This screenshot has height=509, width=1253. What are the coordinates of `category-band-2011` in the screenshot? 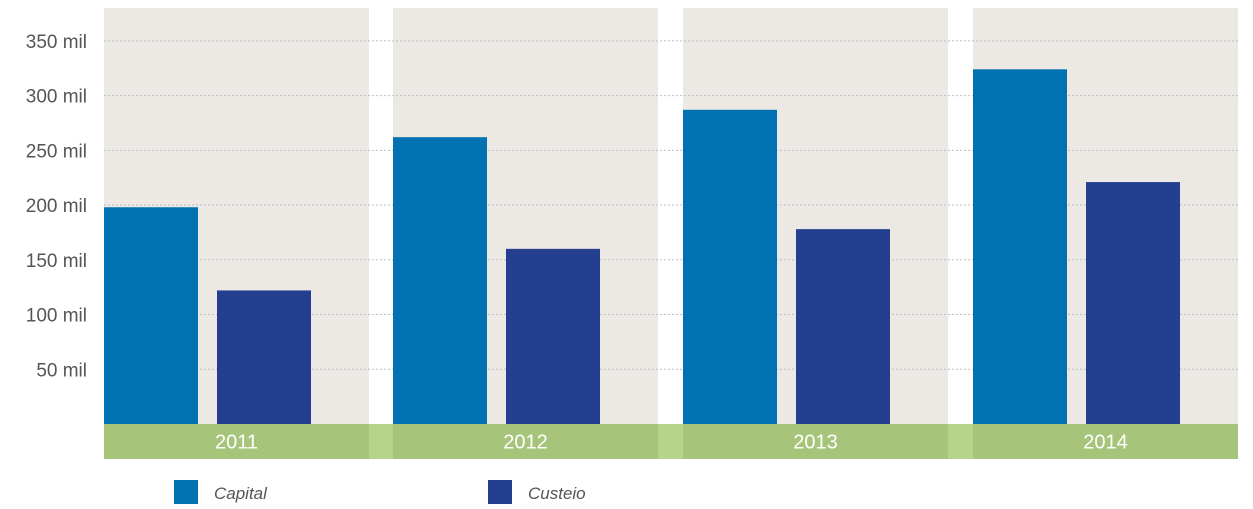 It's located at (236, 441).